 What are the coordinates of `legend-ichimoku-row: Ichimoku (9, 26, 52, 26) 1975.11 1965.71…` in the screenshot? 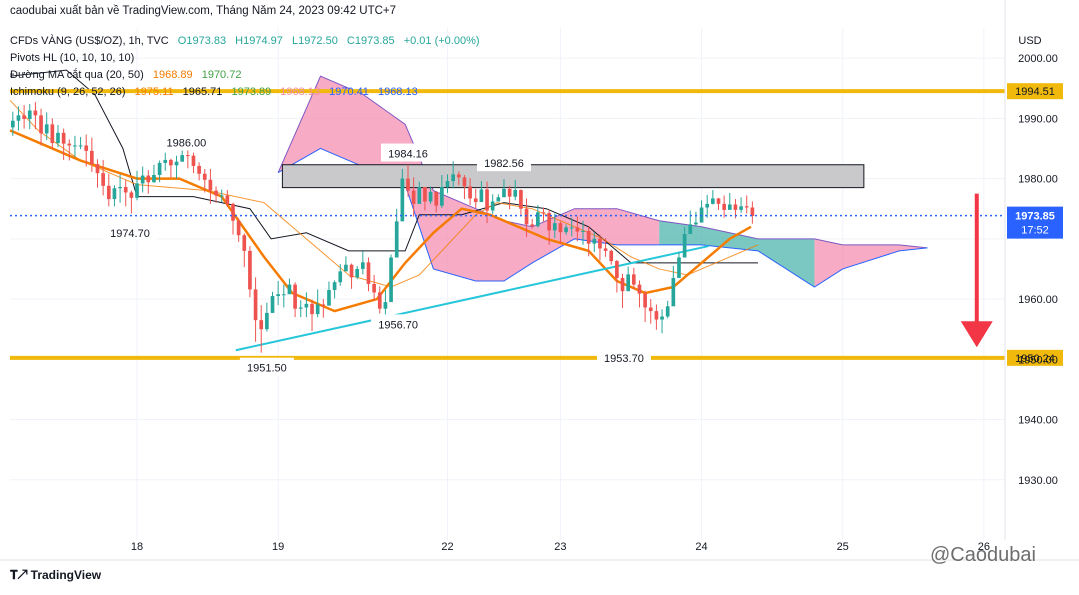 It's located at (217, 92).